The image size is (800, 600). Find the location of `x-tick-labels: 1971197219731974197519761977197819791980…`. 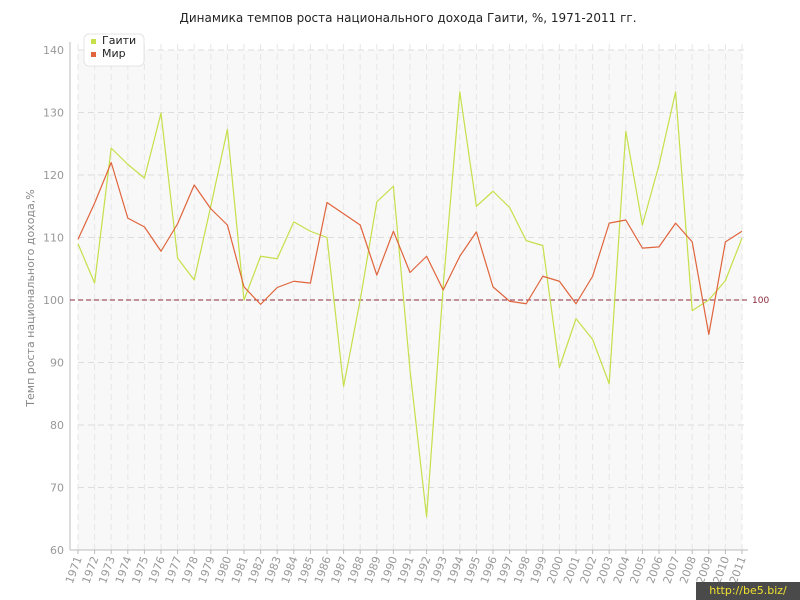

x-tick-labels: 1971197219731974197519761977197819791980… is located at coordinates (406, 570).